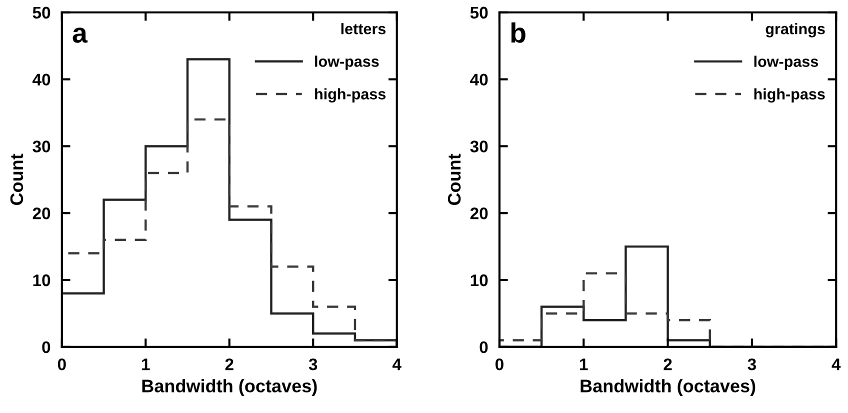  I want to click on legend-title: letters, so click(363, 28).